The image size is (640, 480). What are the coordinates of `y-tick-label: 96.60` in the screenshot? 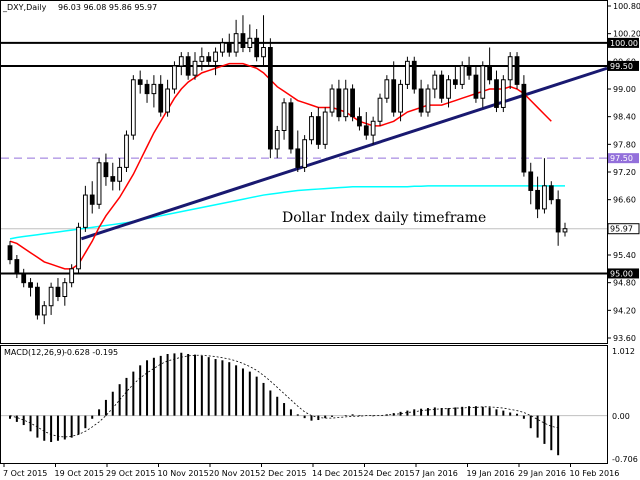 It's located at (624, 200).